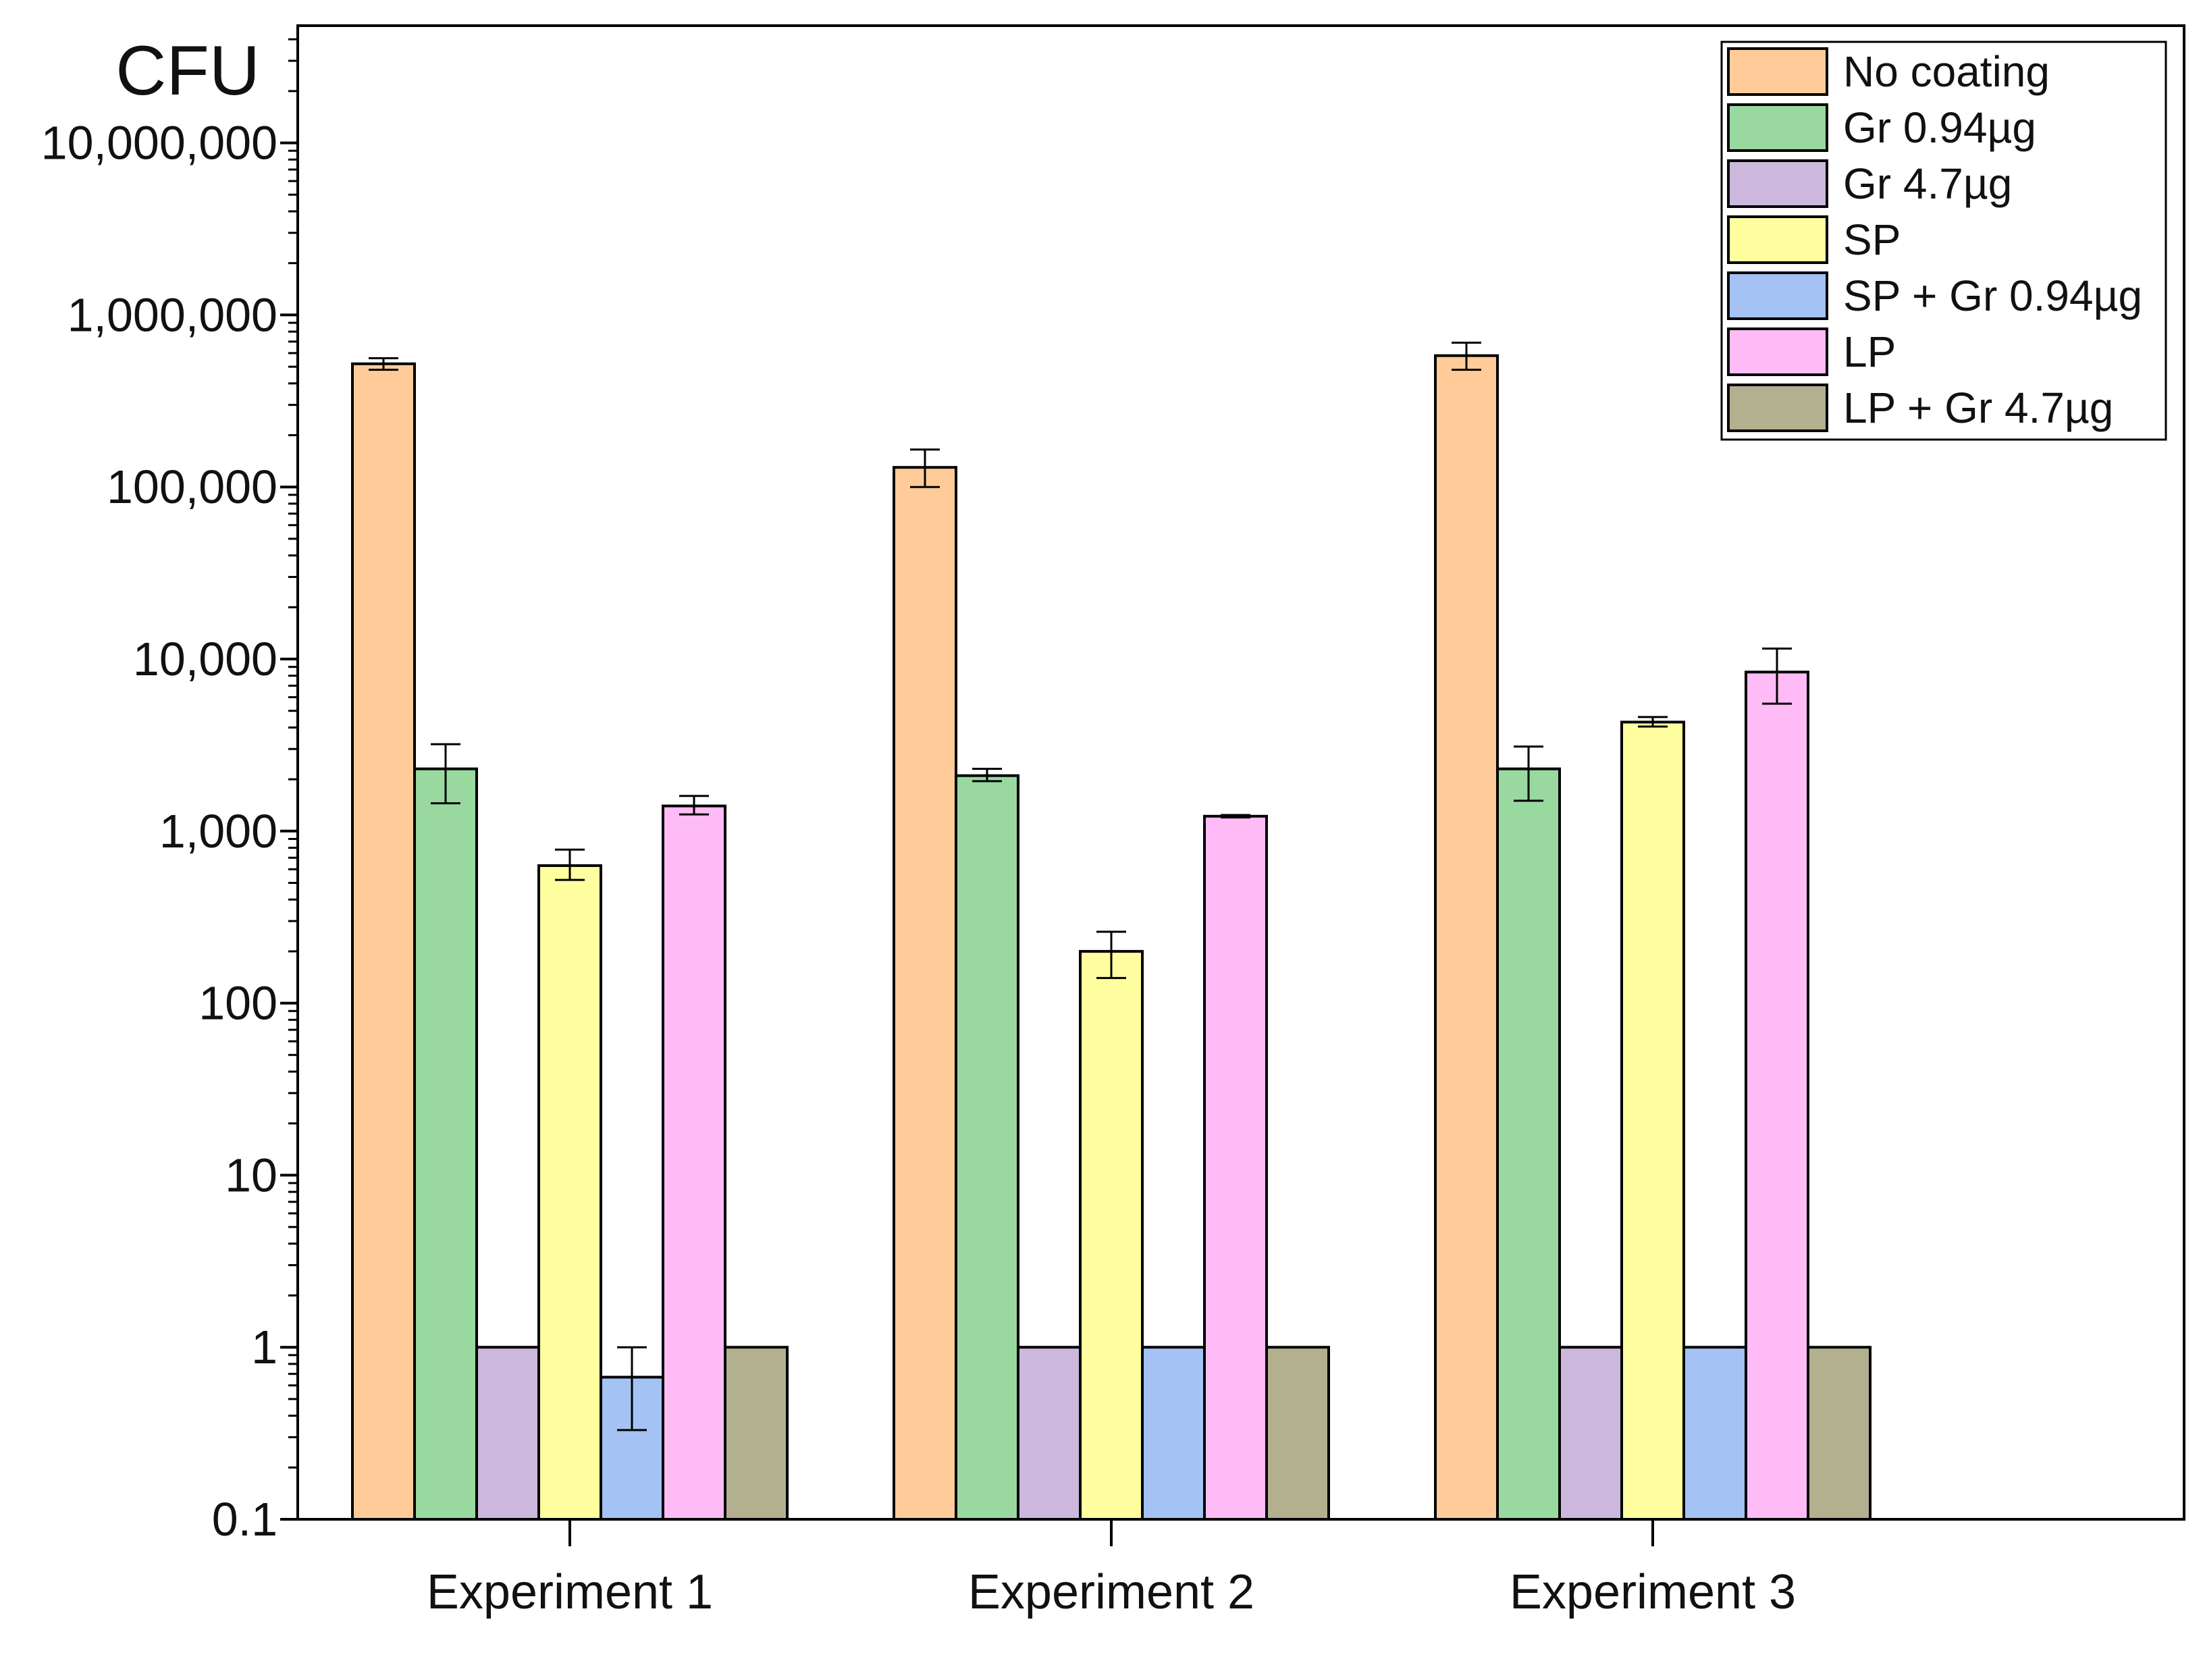 The width and height of the screenshot is (2203, 1680). Describe the element at coordinates (264, 1347) in the screenshot. I see `y-tick-label: 1` at that location.